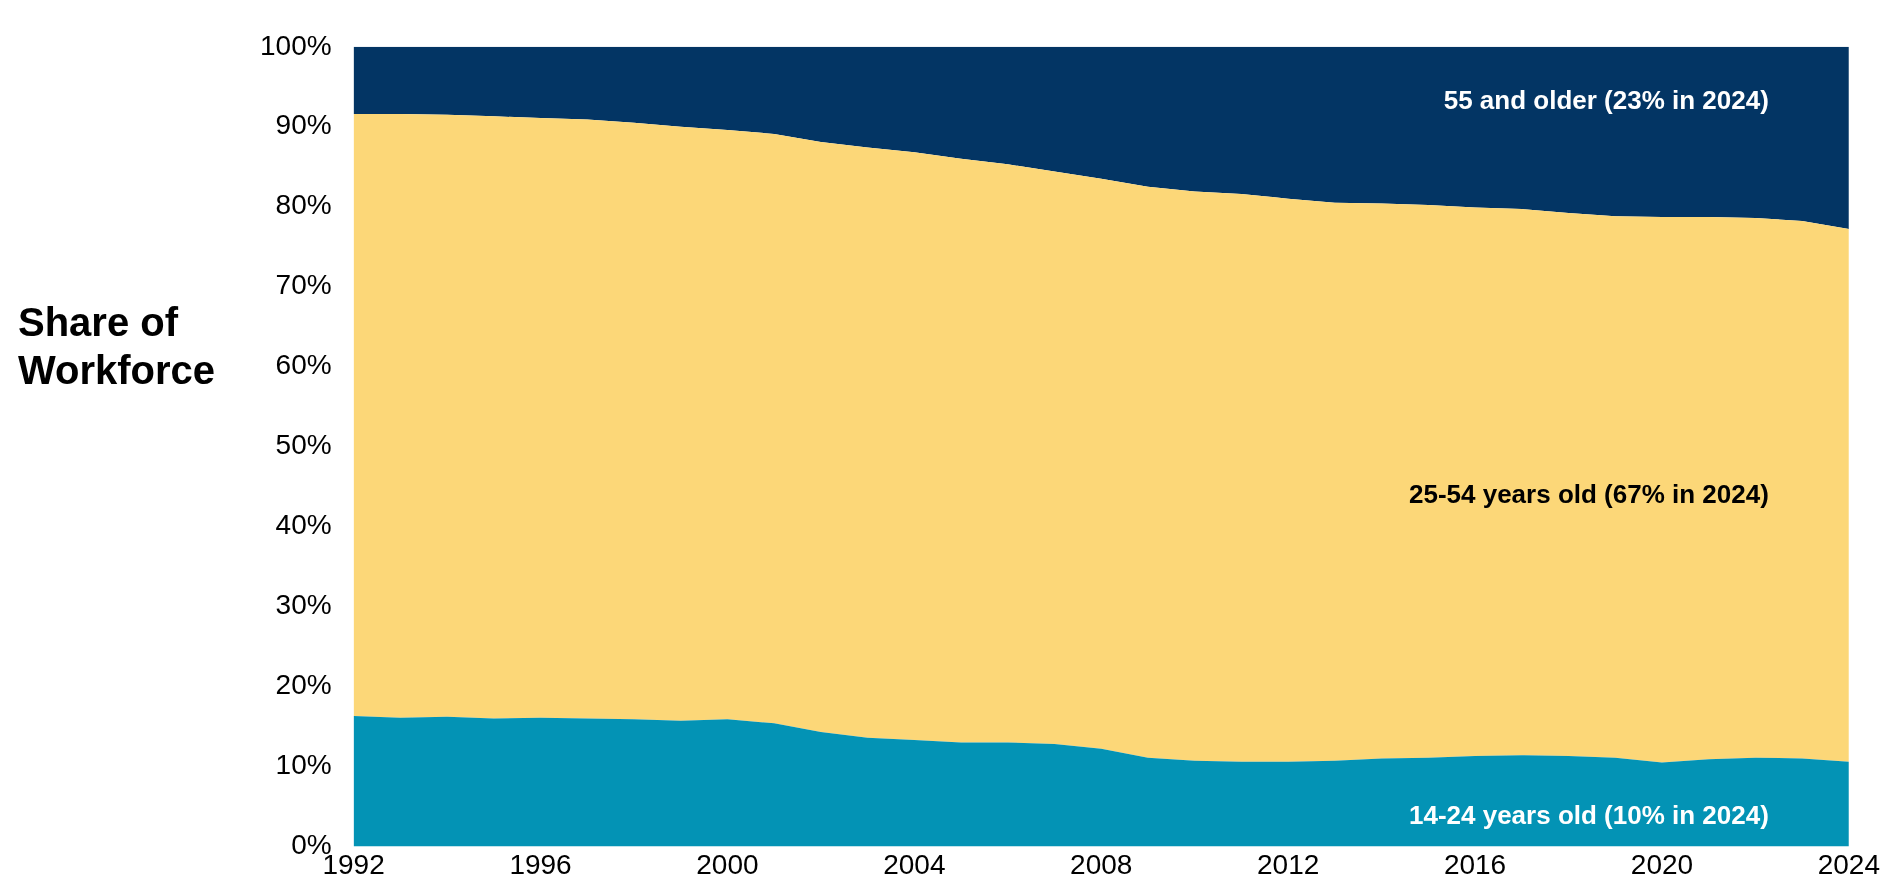  What do you see at coordinates (303, 125) in the screenshot?
I see `y-tick-label: 90%` at bounding box center [303, 125].